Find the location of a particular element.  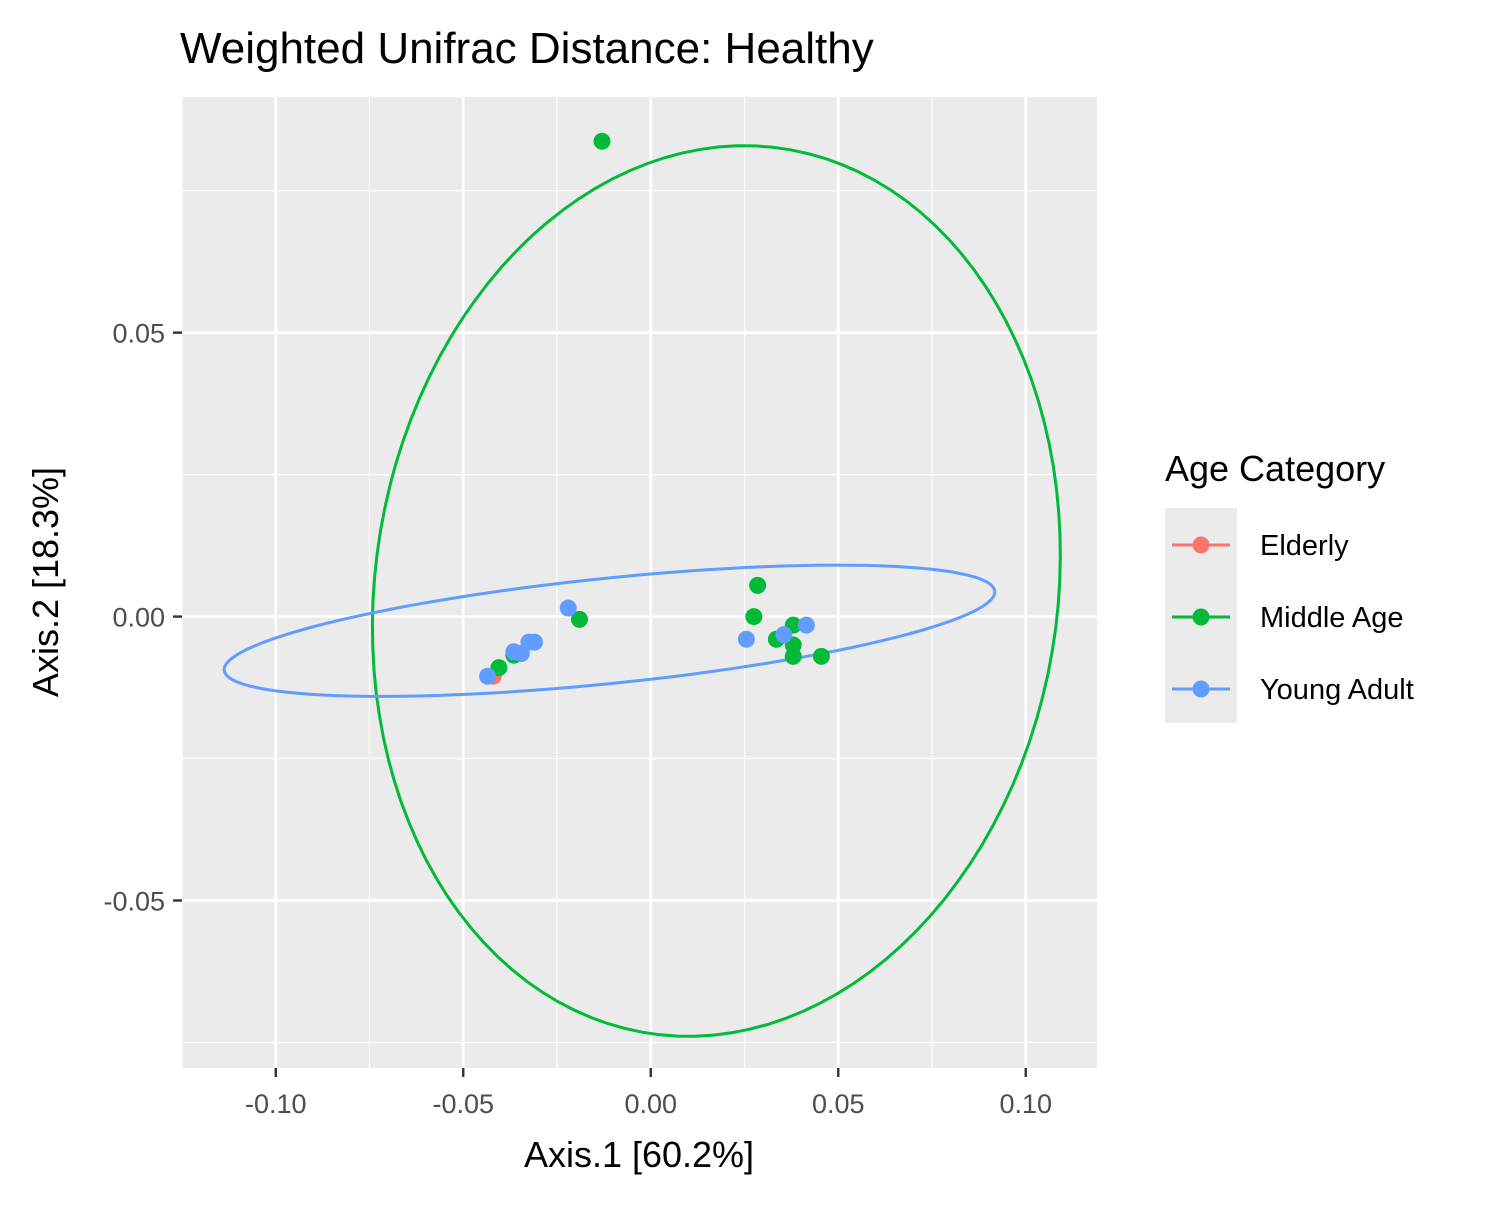

legend-title: Age Category is located at coordinates (1275, 468).